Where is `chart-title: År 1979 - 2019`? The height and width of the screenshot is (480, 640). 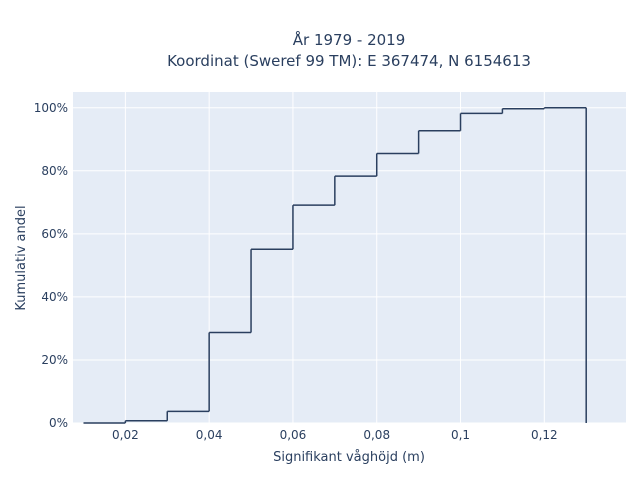
chart-title: År 1979 - 2019 is located at coordinates (349, 39).